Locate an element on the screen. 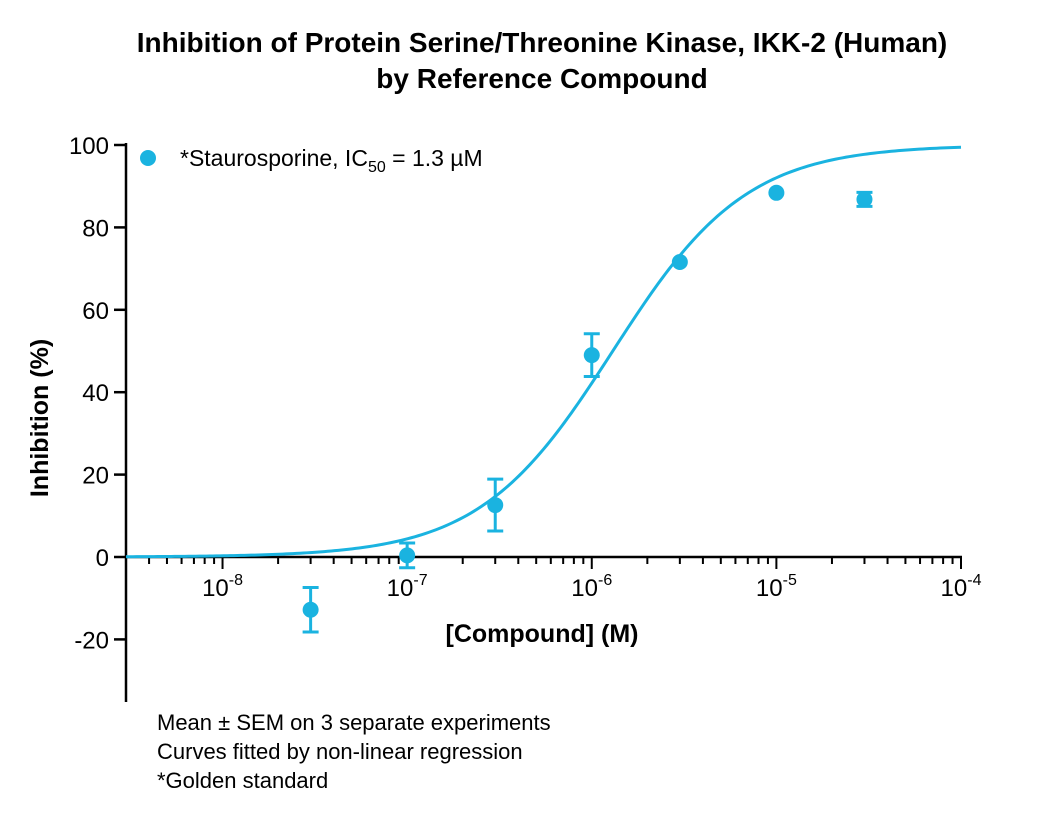 The image size is (1050, 818). legend-label: *Staurosporine, IC50 = 1.3 µM is located at coordinates (331, 160).